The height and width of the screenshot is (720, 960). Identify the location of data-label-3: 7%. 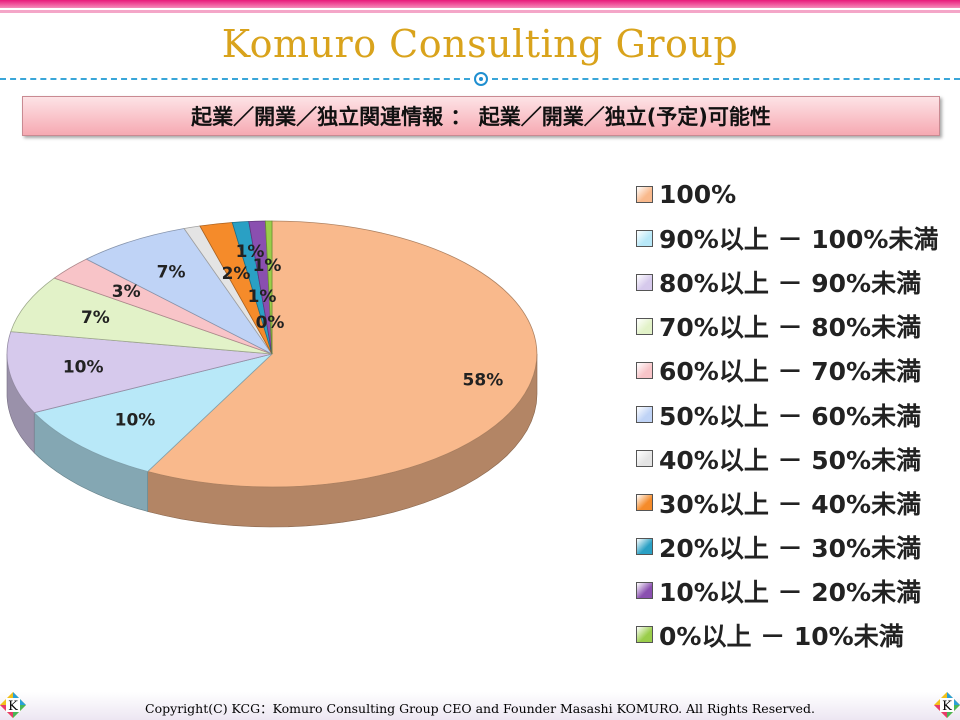
(95, 318).